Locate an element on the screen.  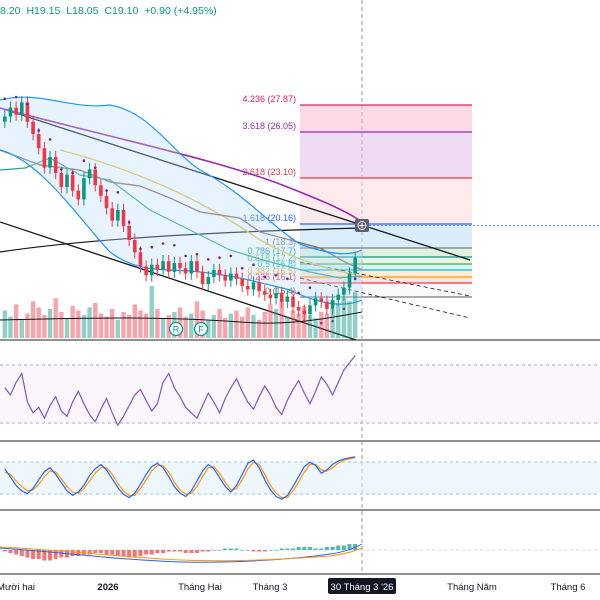
event-marker-circle is located at coordinates (176, 329).